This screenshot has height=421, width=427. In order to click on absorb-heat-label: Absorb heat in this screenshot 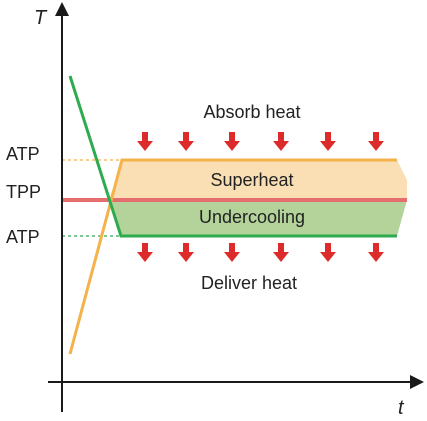, I will do `click(251, 112)`.